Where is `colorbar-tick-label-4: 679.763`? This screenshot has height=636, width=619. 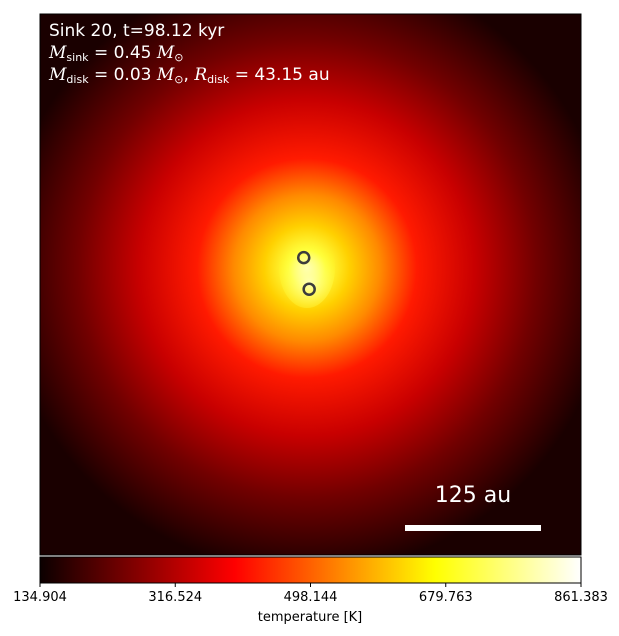
colorbar-tick-label-4: 679.763 is located at coordinates (445, 597).